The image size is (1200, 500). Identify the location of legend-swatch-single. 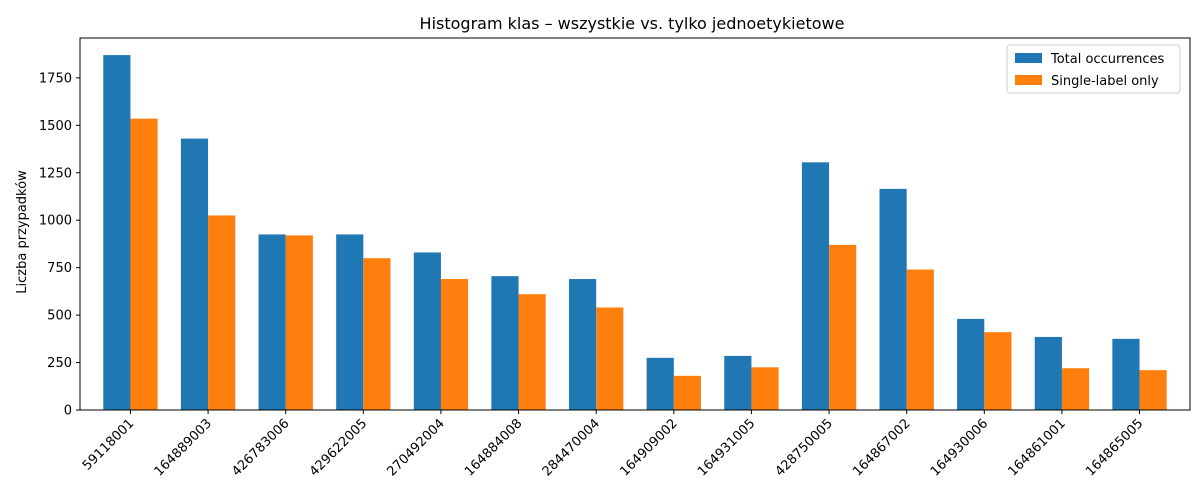
(1028, 80).